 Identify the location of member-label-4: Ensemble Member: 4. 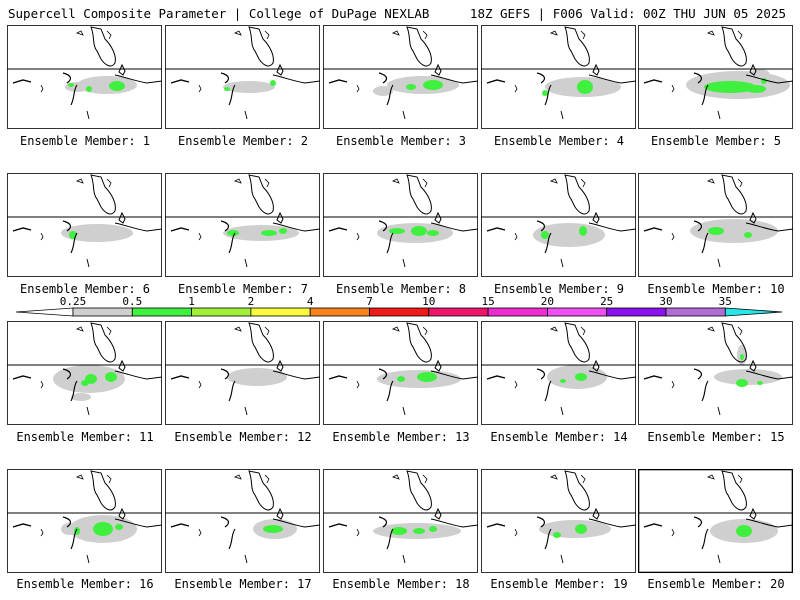
(559, 141).